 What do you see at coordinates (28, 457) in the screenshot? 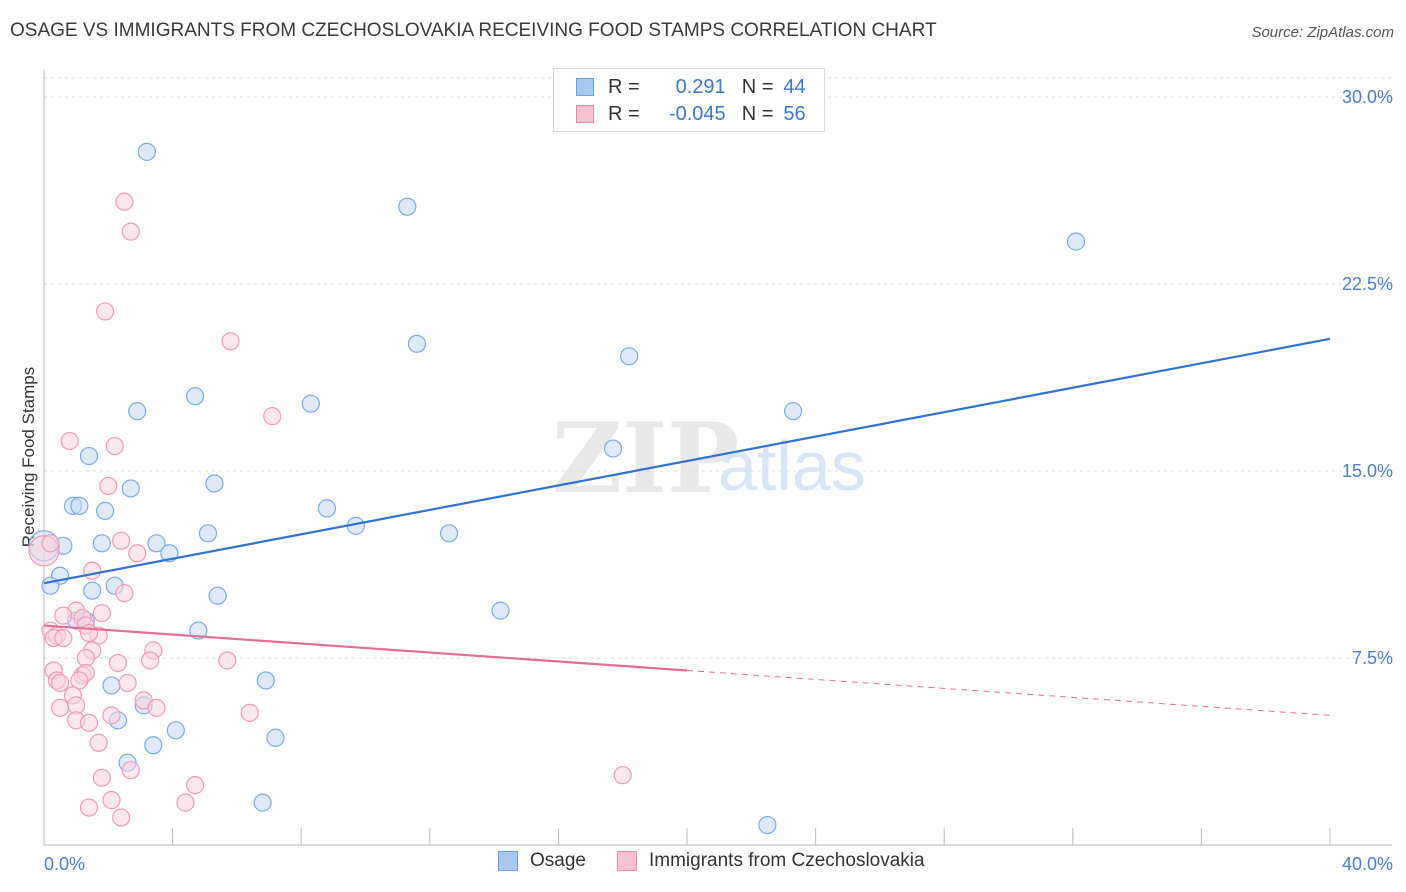
I see `y-axis-title: Receiving Food Stamps` at bounding box center [28, 457].